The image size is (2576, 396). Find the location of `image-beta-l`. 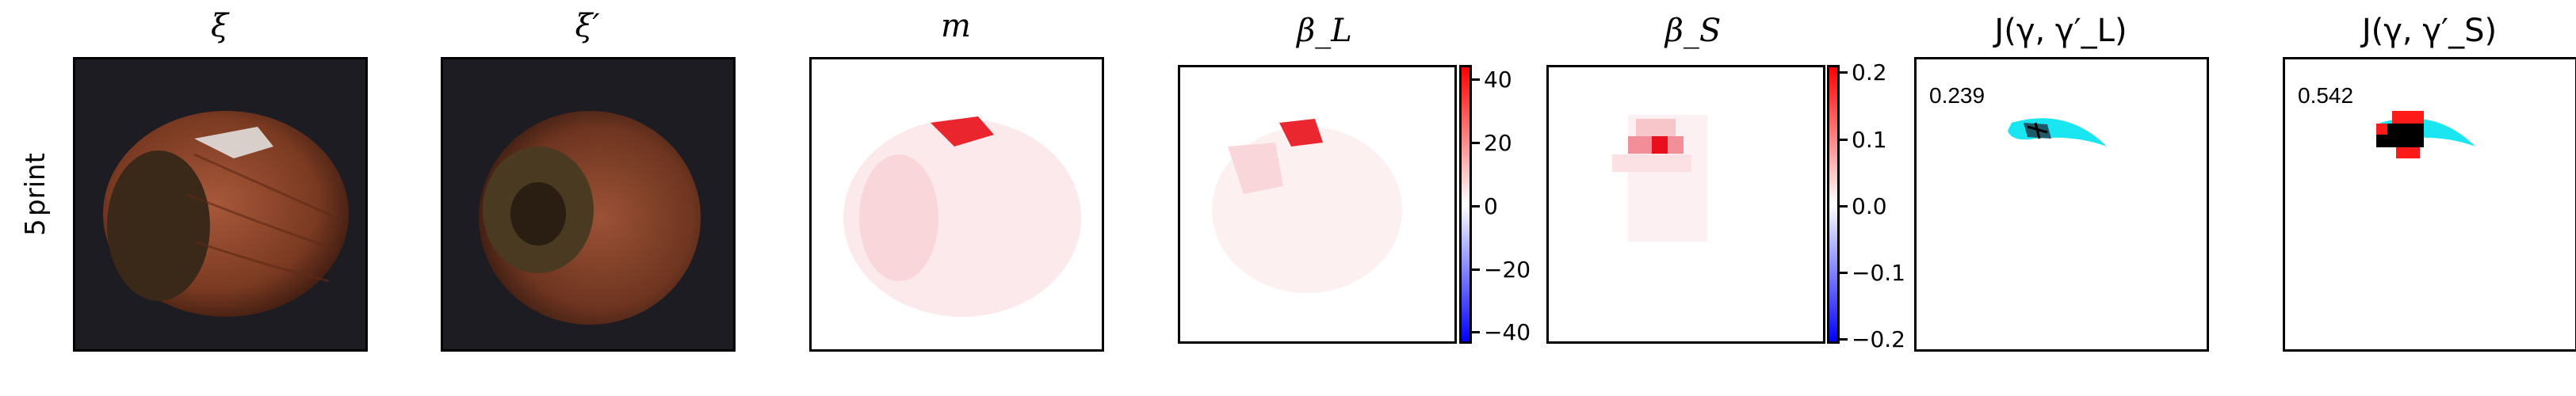

image-beta-l is located at coordinates (1317, 204).